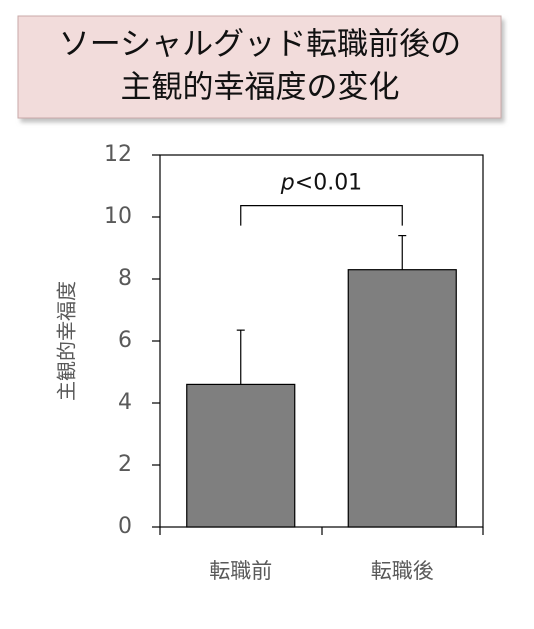  What do you see at coordinates (260, 88) in the screenshot?
I see `chart-title: 主観的幸福度の変化` at bounding box center [260, 88].